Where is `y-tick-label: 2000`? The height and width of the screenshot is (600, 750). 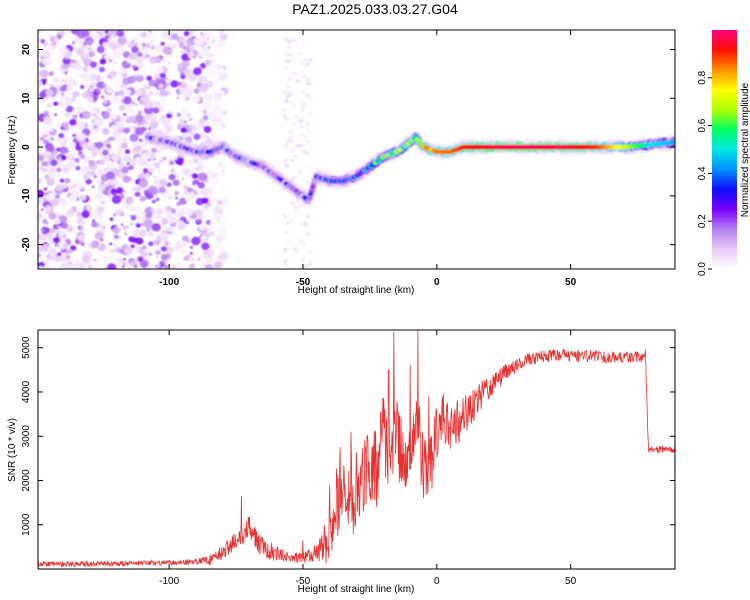 y-tick-label: 2000 is located at coordinates (26, 480).